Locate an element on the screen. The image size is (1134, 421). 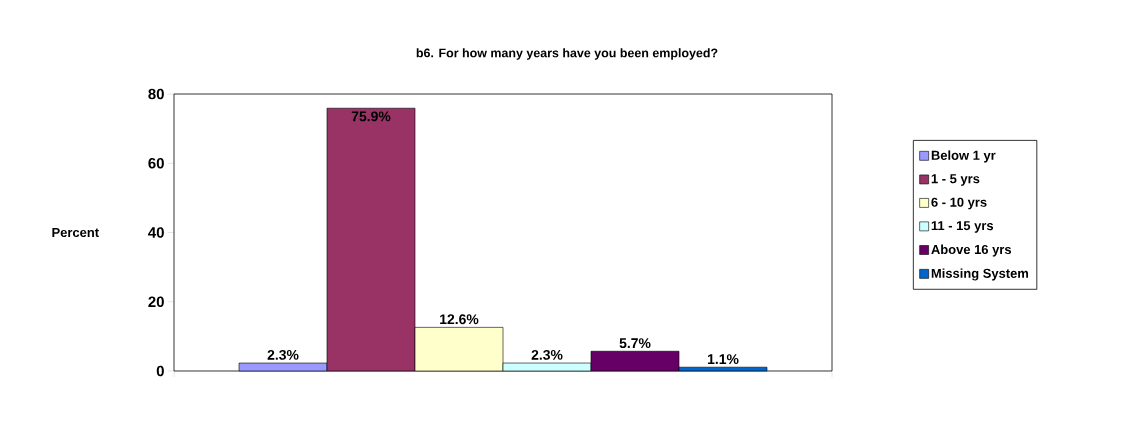
y-tick-label: 60 is located at coordinates (156, 163).